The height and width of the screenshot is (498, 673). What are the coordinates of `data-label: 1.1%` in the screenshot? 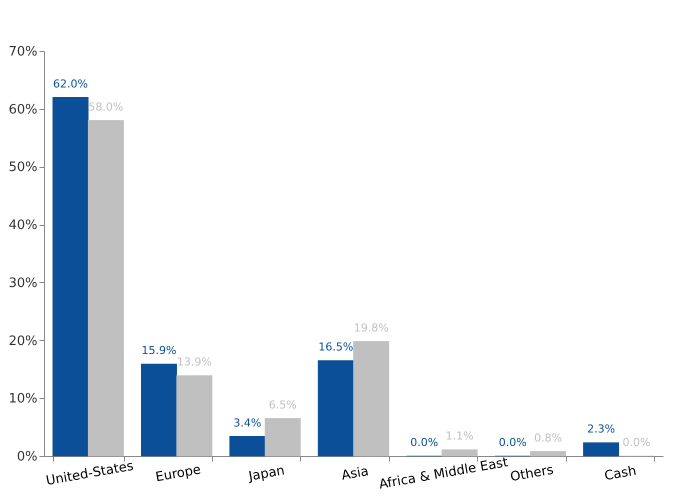 It's located at (460, 436).